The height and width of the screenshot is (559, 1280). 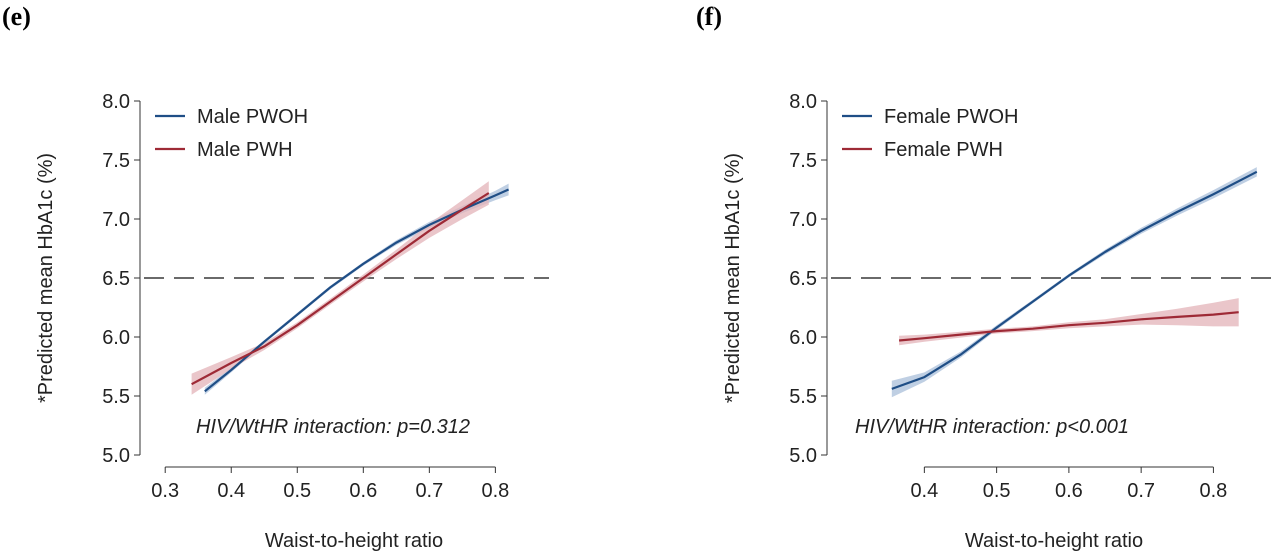 What do you see at coordinates (709, 16) in the screenshot?
I see `panel-label-f: (f)` at bounding box center [709, 16].